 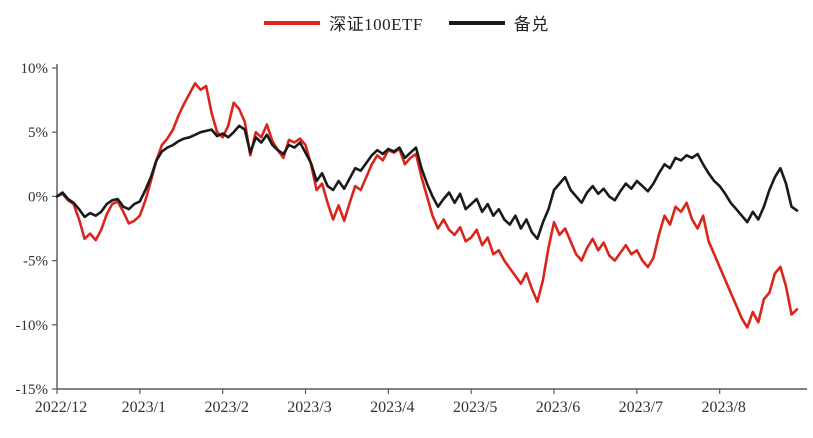 I want to click on legend-item-covered-call: 备兑, so click(x=498, y=22).